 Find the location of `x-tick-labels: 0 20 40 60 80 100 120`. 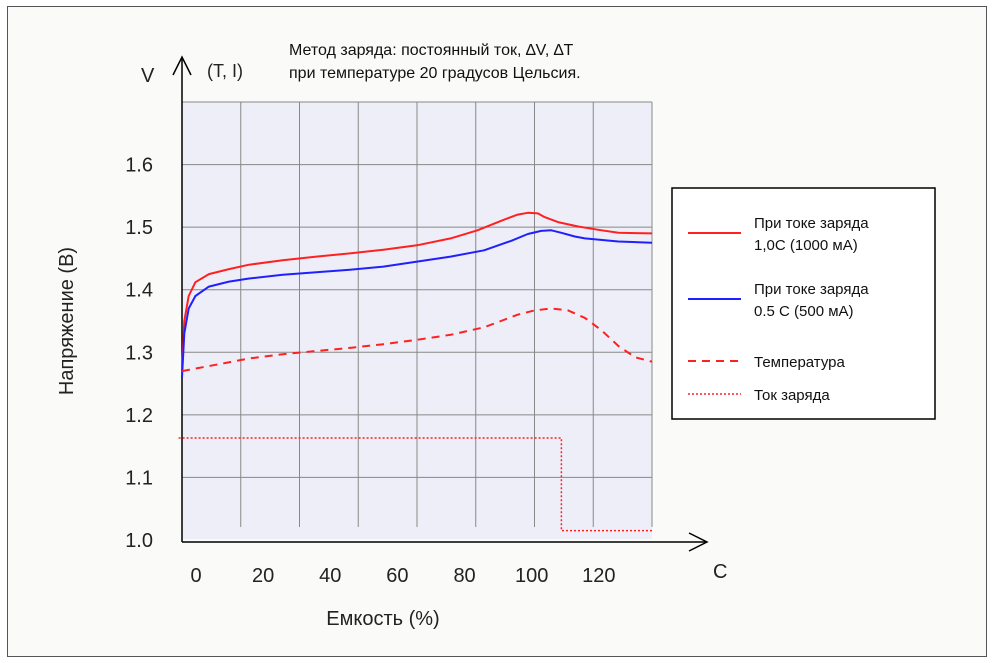

x-tick-labels: 0 20 40 60 80 100 120 is located at coordinates (402, 576).